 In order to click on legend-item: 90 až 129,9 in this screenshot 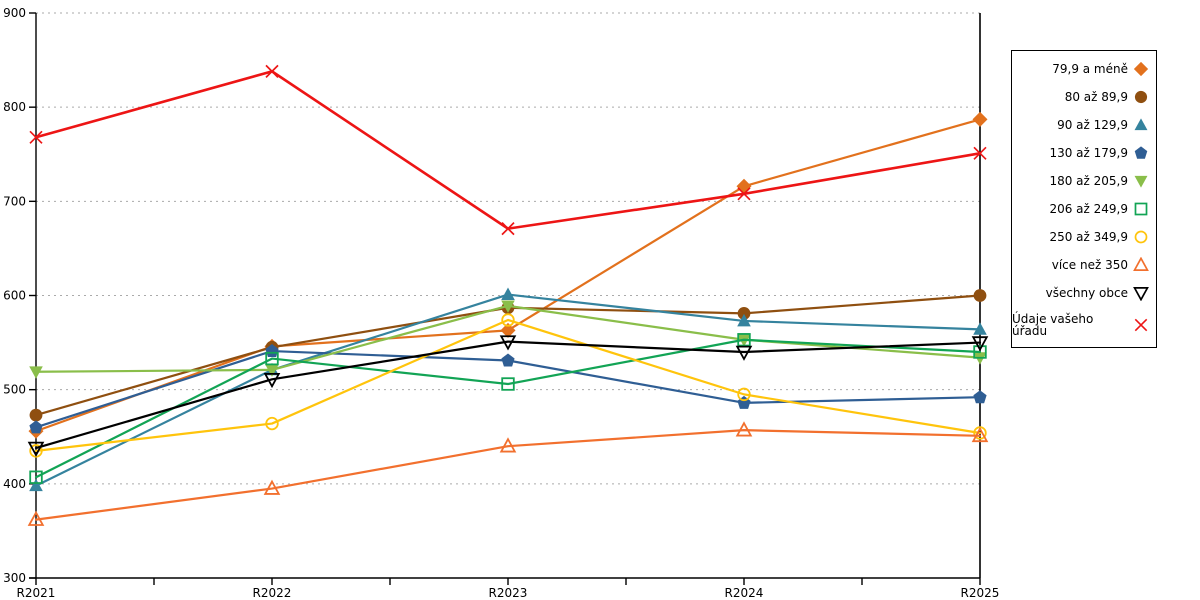, I will do `click(1084, 125)`.